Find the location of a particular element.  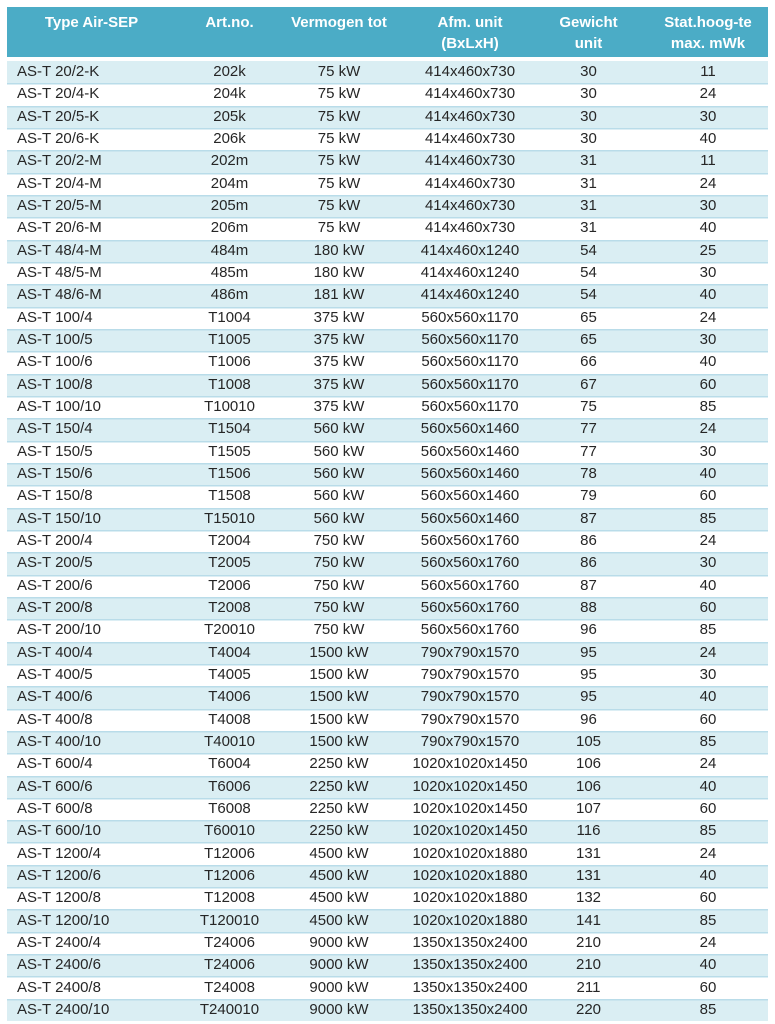

cell-vermogen: 4500 kW is located at coordinates (339, 898).